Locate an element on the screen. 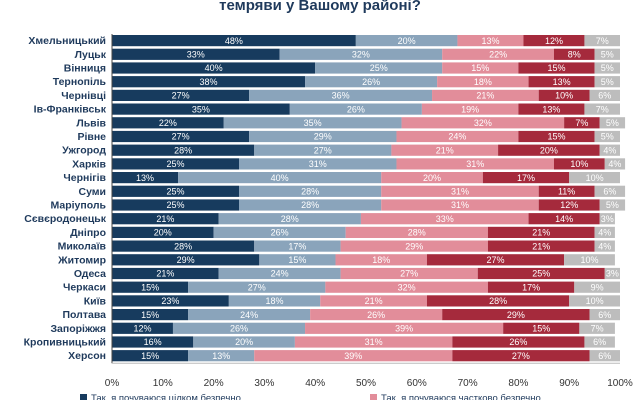 This screenshot has height=400, width=640. data-label: 38% is located at coordinates (209, 82).